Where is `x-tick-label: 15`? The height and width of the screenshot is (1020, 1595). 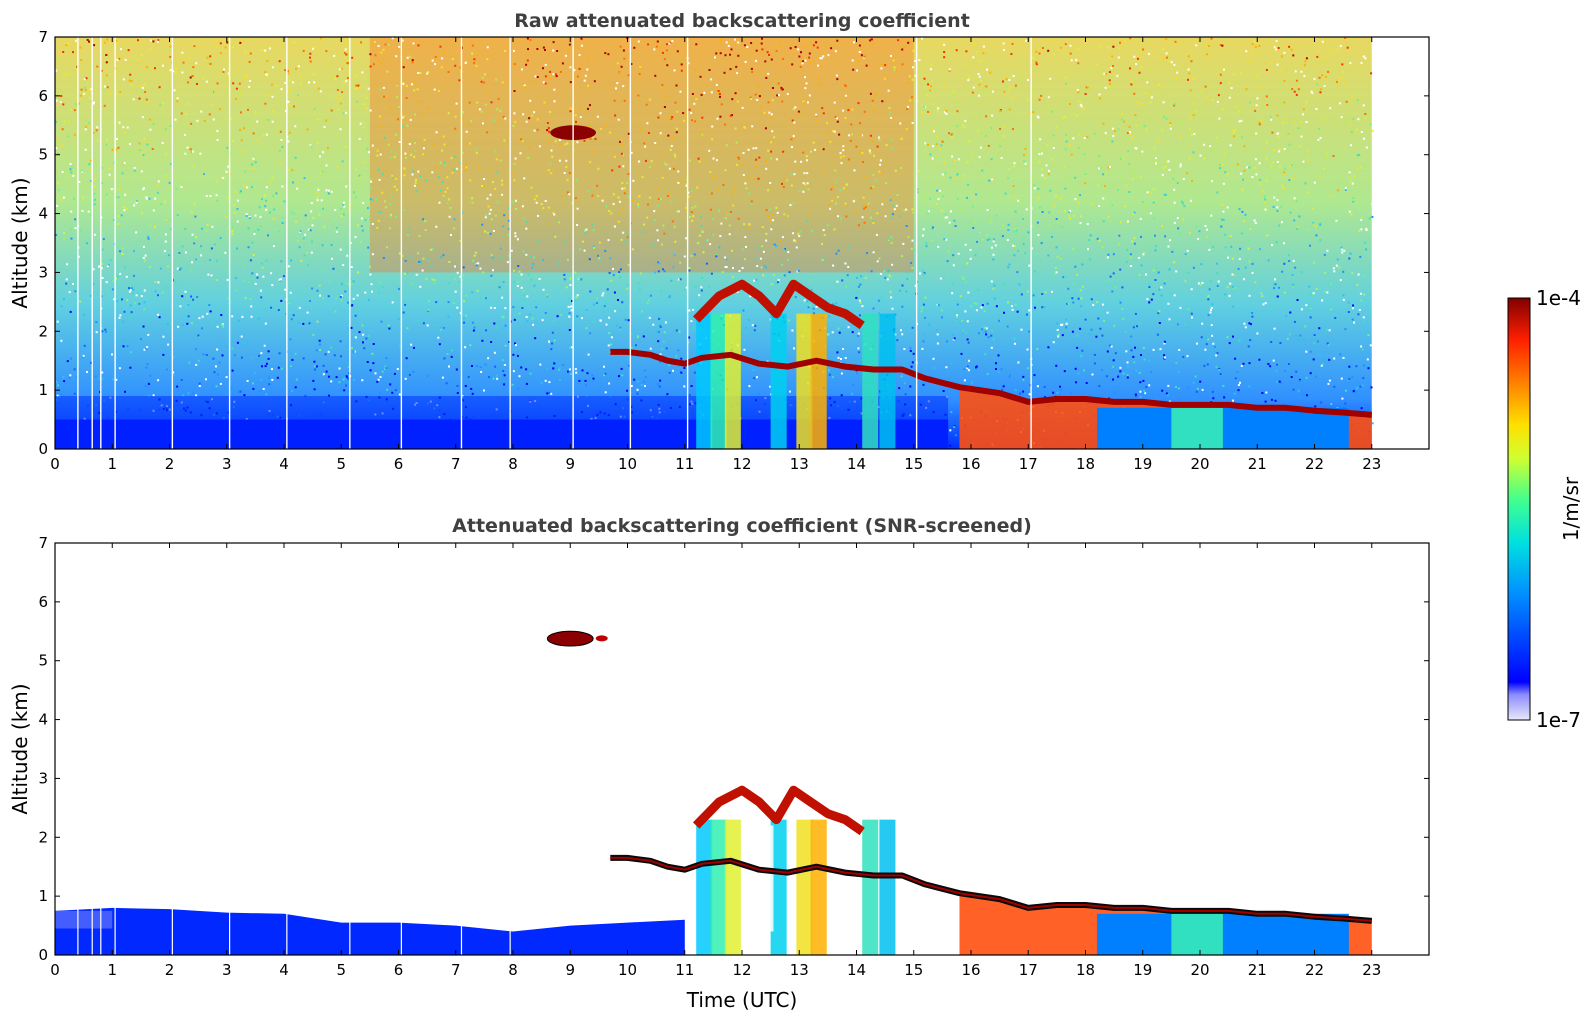
x-tick-label: 15 is located at coordinates (913, 970).